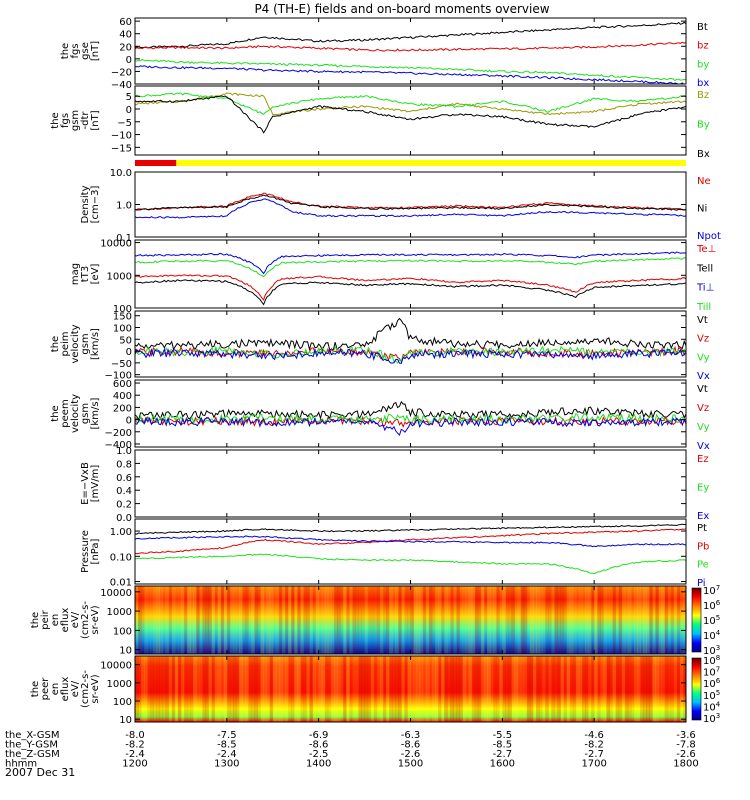 This screenshot has width=750, height=800. Describe the element at coordinates (703, 357) in the screenshot. I see `legend-label: Vy` at that location.